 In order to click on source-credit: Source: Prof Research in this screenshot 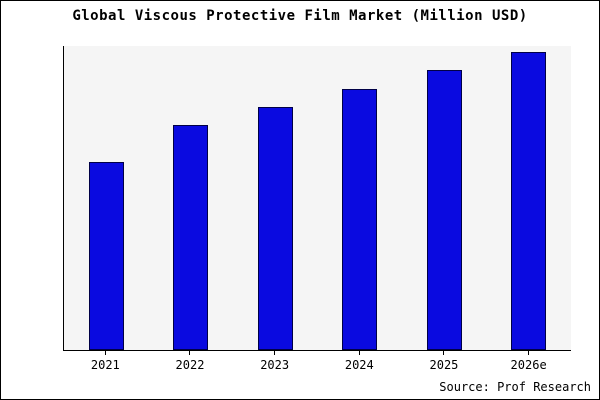, I will do `click(515, 387)`.